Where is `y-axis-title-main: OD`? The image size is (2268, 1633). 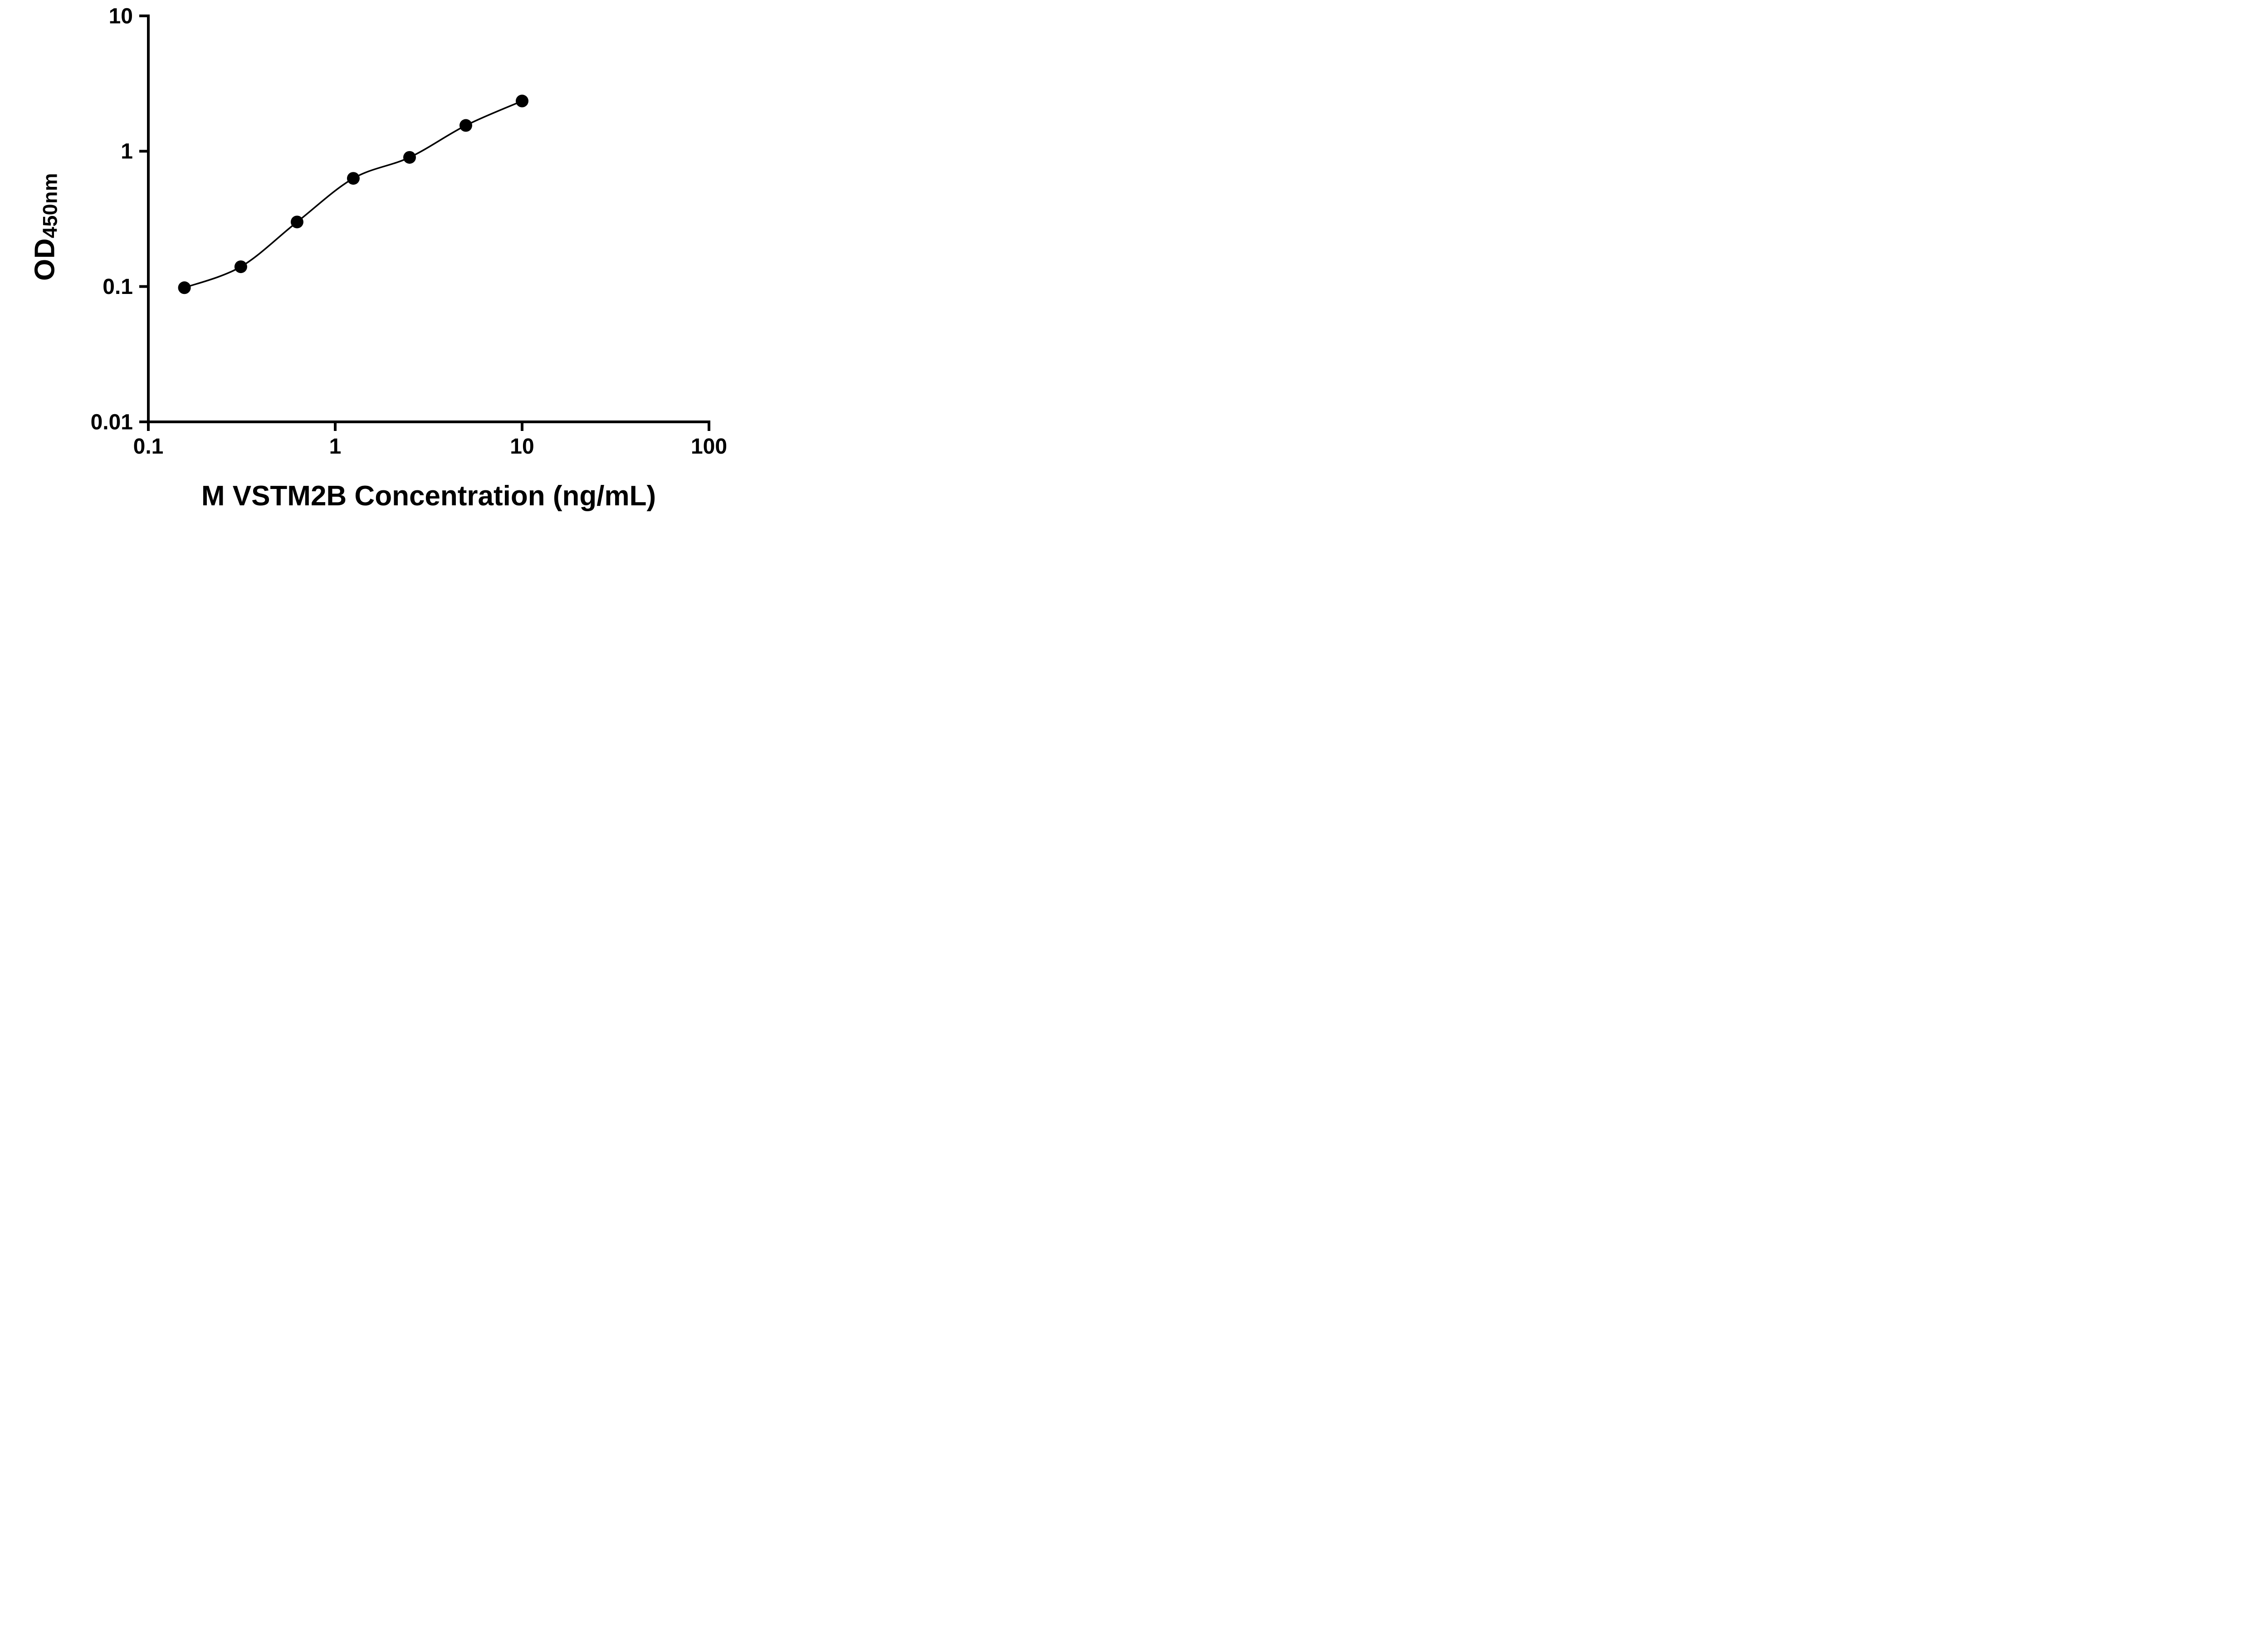 y-axis-title-main: OD is located at coordinates (45, 259).